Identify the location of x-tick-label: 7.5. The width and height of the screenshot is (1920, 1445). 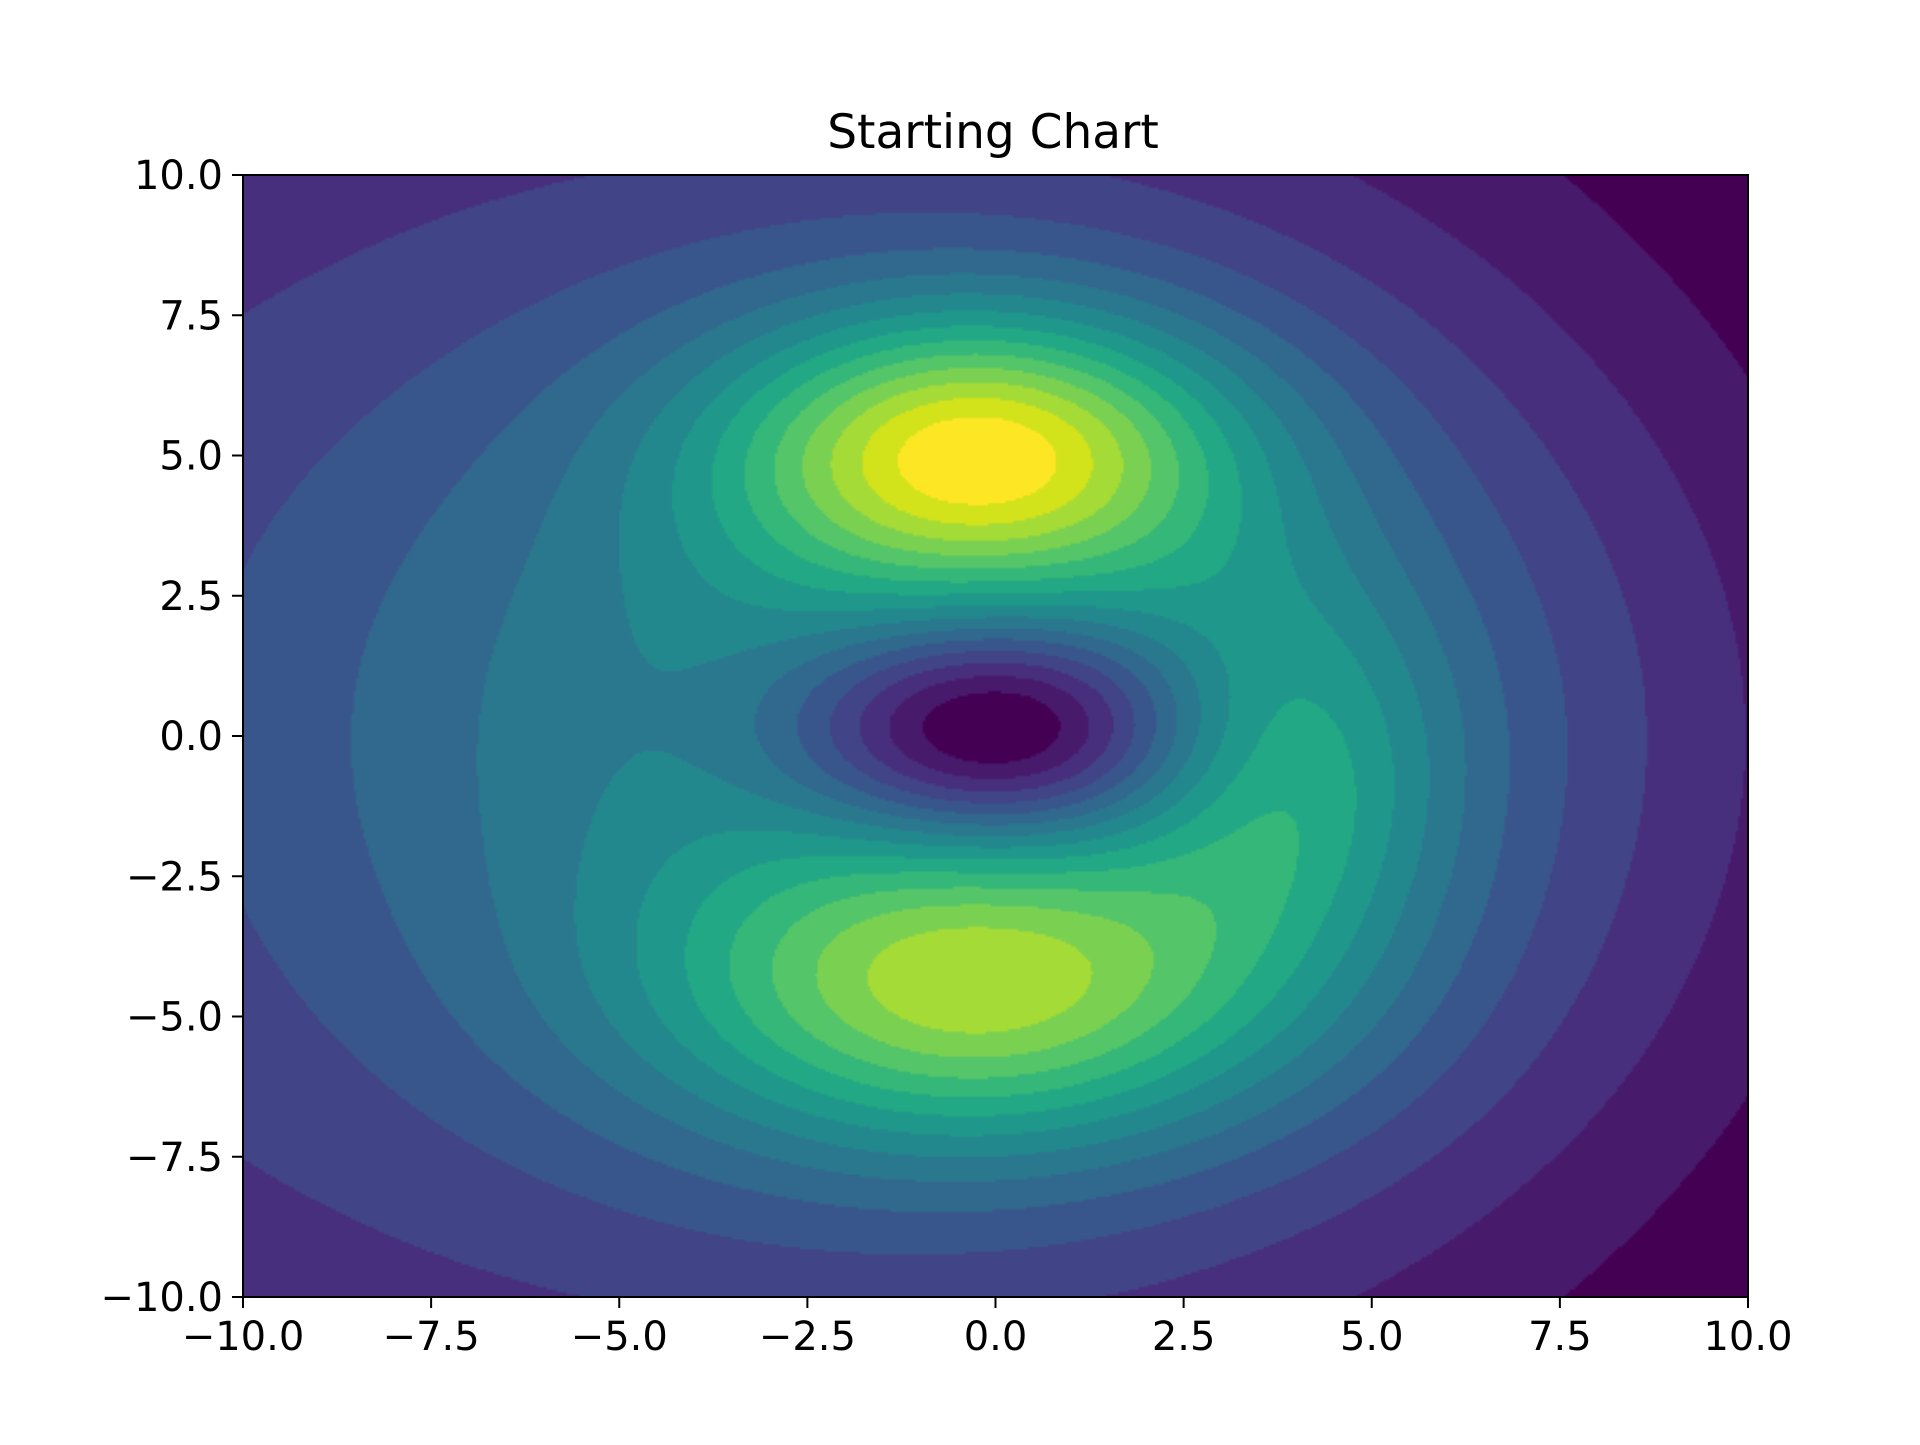
(1560, 1337).